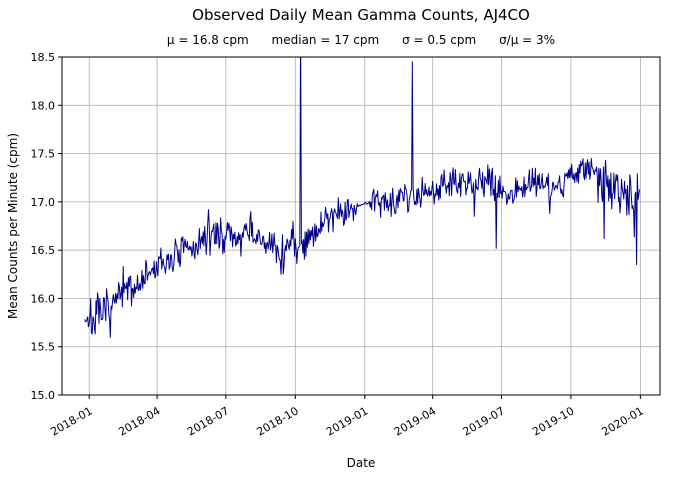  I want to click on chart-title: Observed Daily Mean Gamma Counts, AJ4CO, so click(361, 15).